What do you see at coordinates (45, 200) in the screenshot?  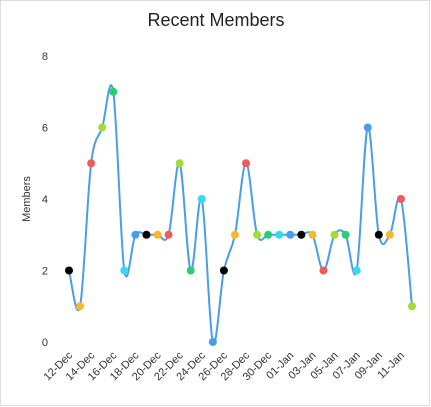 I see `y-tick-label: 4` at bounding box center [45, 200].